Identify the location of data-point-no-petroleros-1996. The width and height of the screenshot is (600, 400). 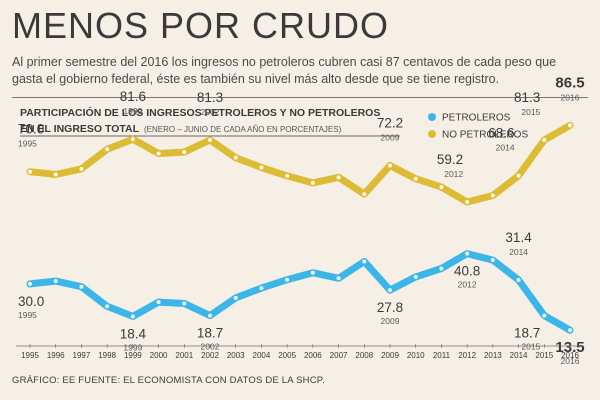
(55, 174).